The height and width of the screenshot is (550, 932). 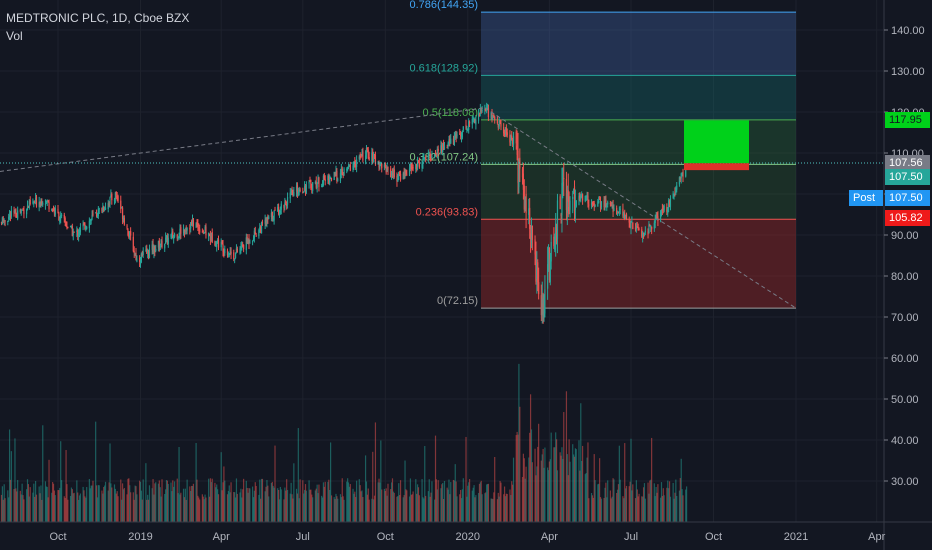 What do you see at coordinates (14, 36) in the screenshot?
I see `volume-indicator-label: Vol` at bounding box center [14, 36].